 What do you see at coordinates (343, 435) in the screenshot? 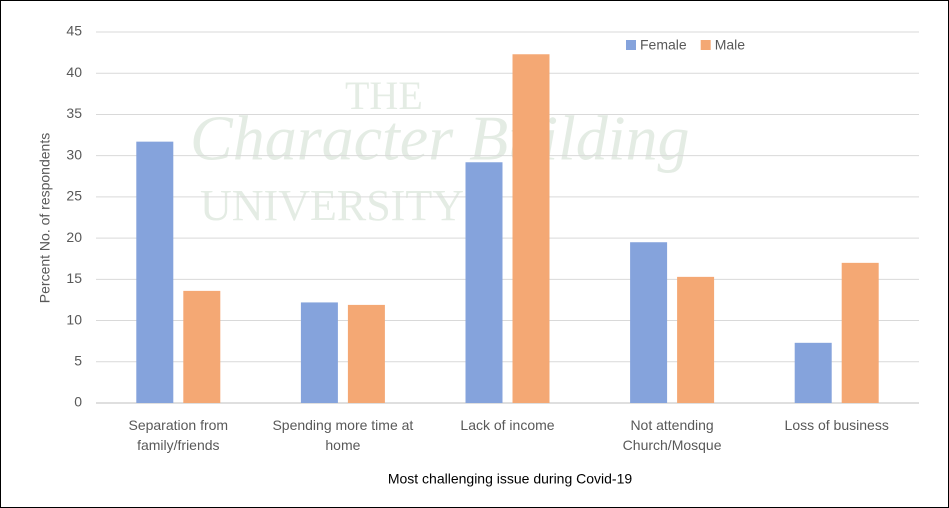
I see `x-tick-label: Spending more time at home` at bounding box center [343, 435].